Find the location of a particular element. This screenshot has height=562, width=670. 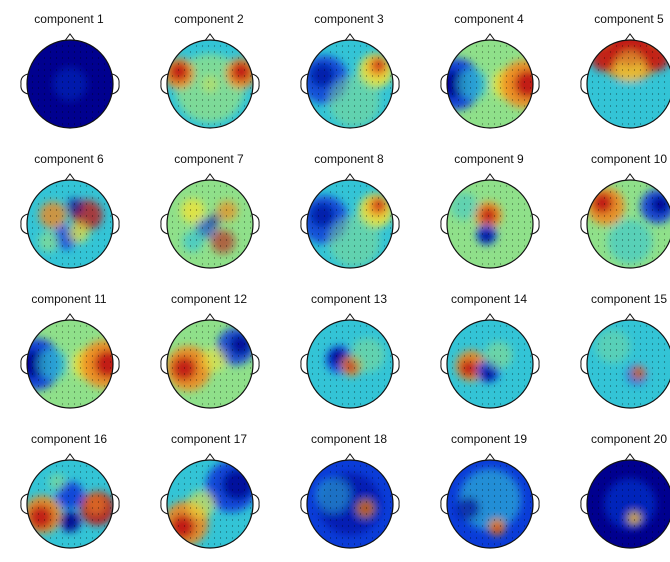

component-cell: component 12 is located at coordinates (213, 350).